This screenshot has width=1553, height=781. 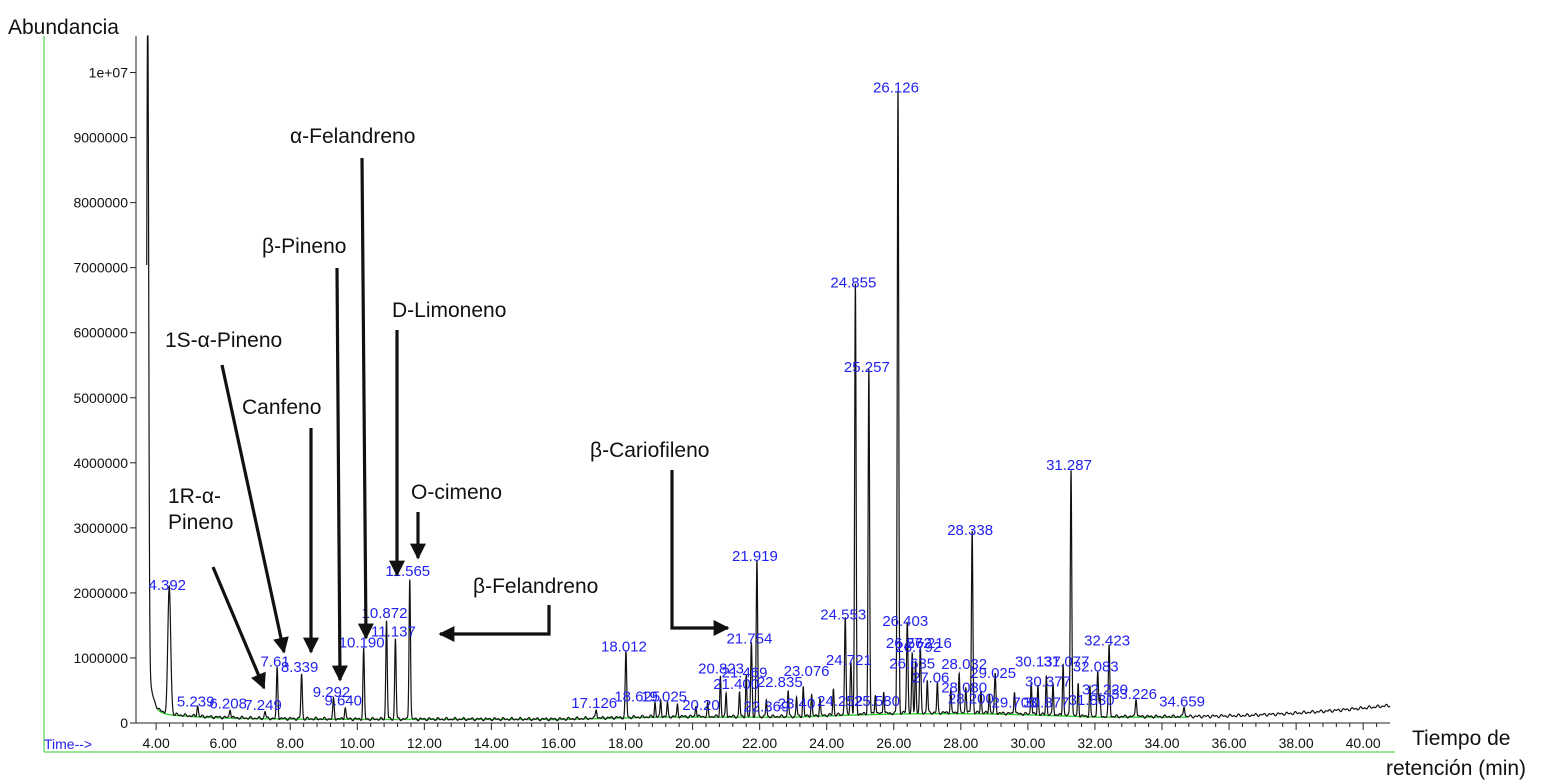 What do you see at coordinates (971, 698) in the screenshot?
I see `peak-label: 28.200` at bounding box center [971, 698].